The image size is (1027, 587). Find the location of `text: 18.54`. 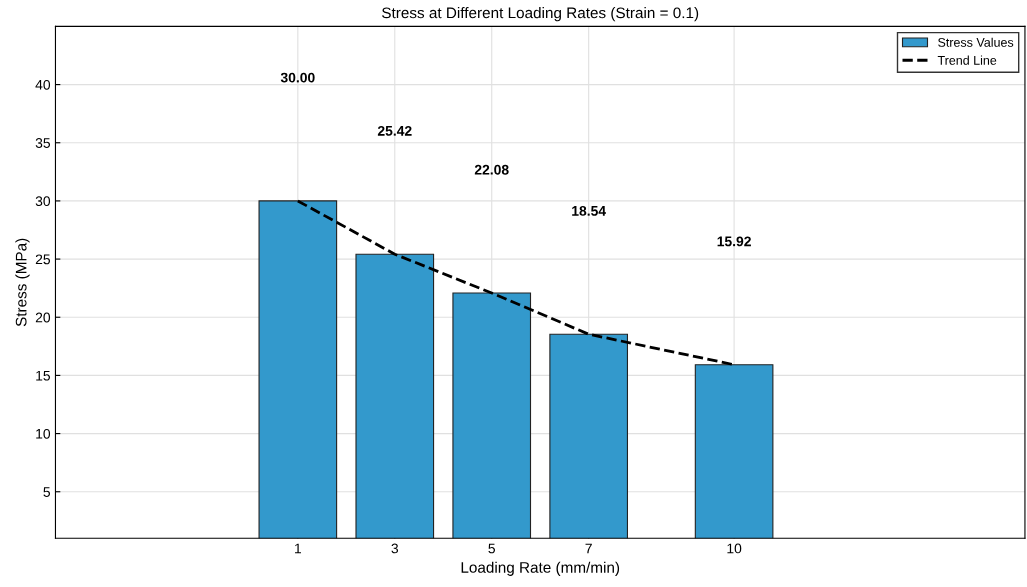

text: 18.54 is located at coordinates (589, 210).